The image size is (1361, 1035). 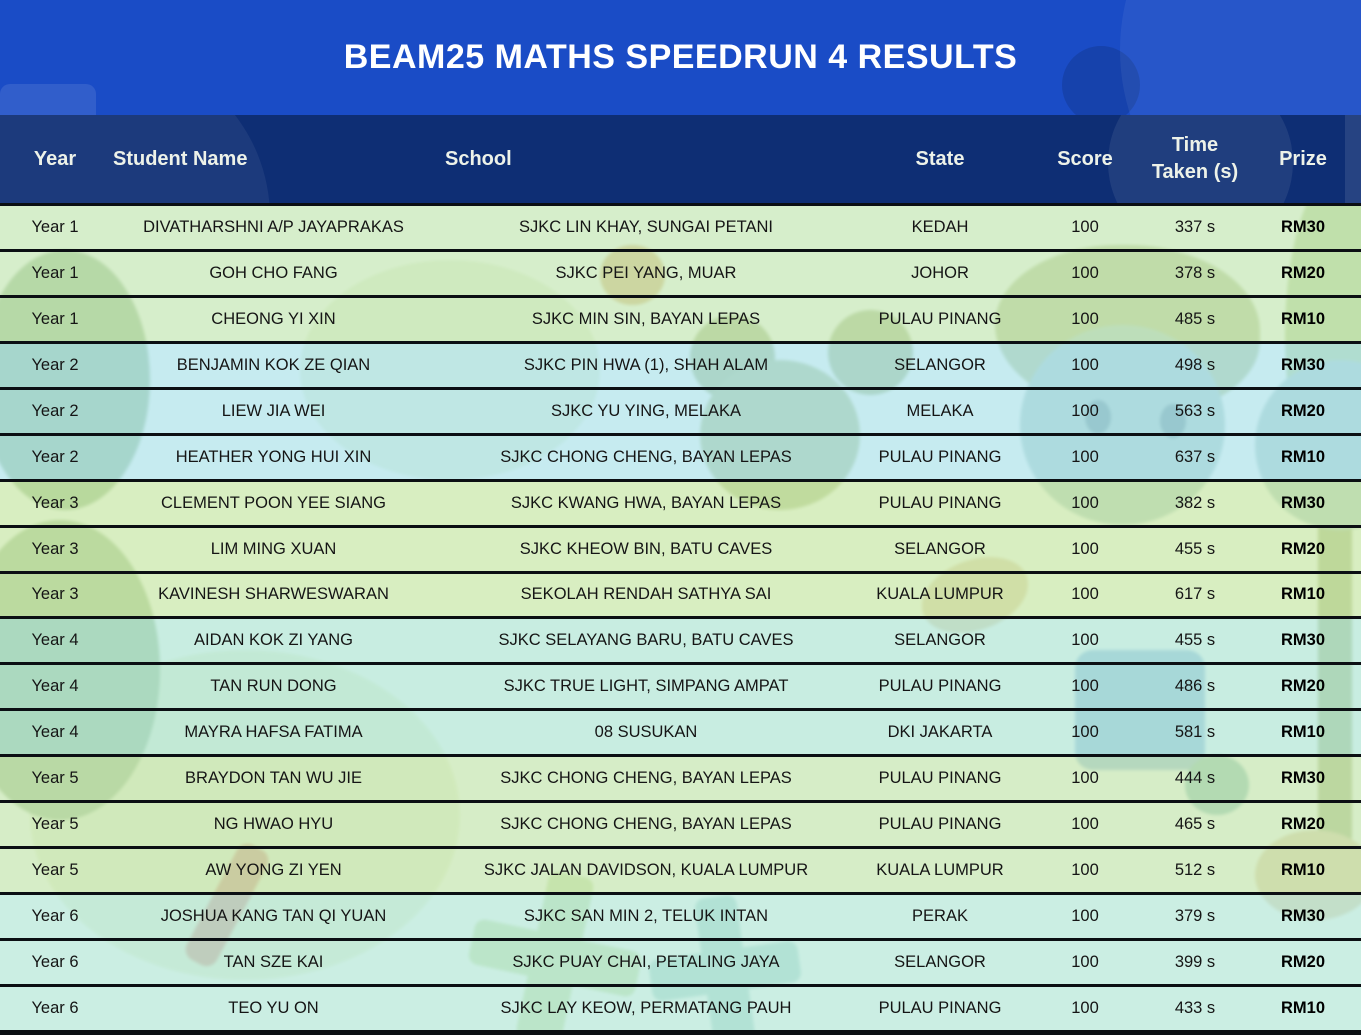 What do you see at coordinates (1195, 318) in the screenshot?
I see `cell-time: 485 s` at bounding box center [1195, 318].